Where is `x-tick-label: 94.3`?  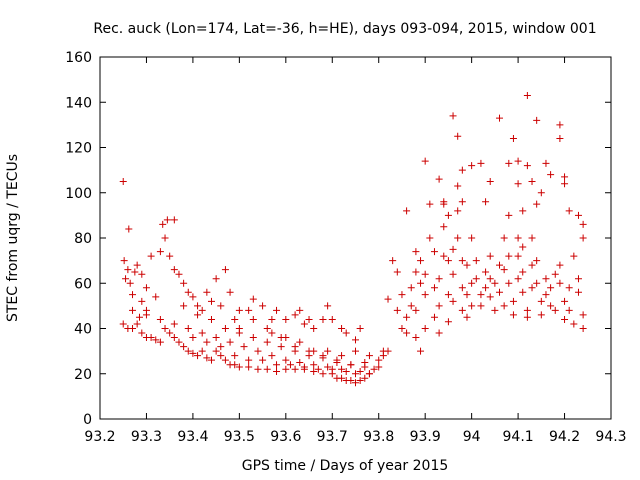
x-tick-label: 94.3 is located at coordinates (610, 437).